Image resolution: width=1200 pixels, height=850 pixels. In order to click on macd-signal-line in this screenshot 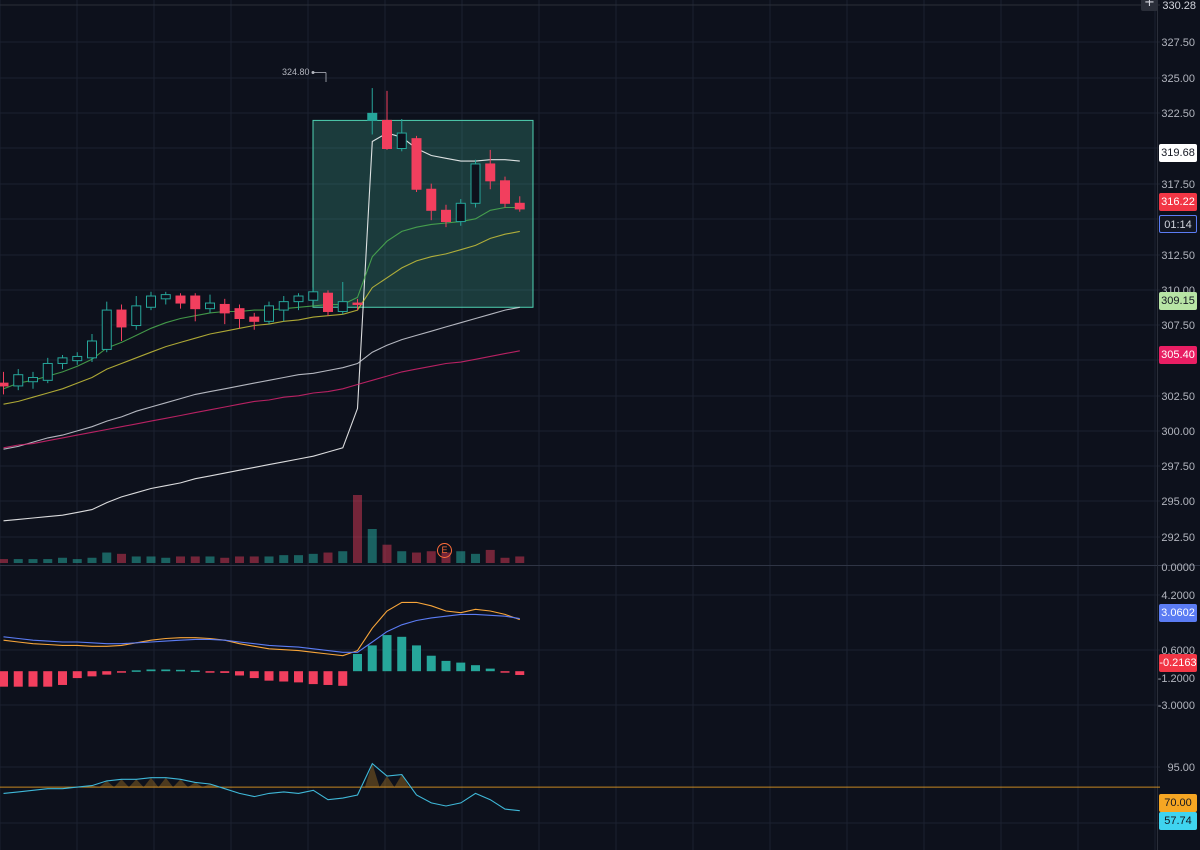, I will do `click(261, 629)`.